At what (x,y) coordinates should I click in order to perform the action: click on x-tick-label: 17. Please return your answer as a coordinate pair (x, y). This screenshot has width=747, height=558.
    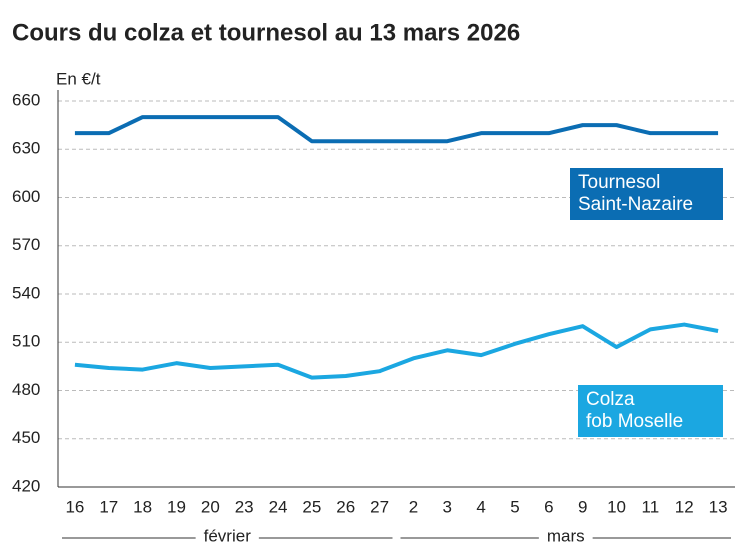
    Looking at the image, I should click on (108, 506).